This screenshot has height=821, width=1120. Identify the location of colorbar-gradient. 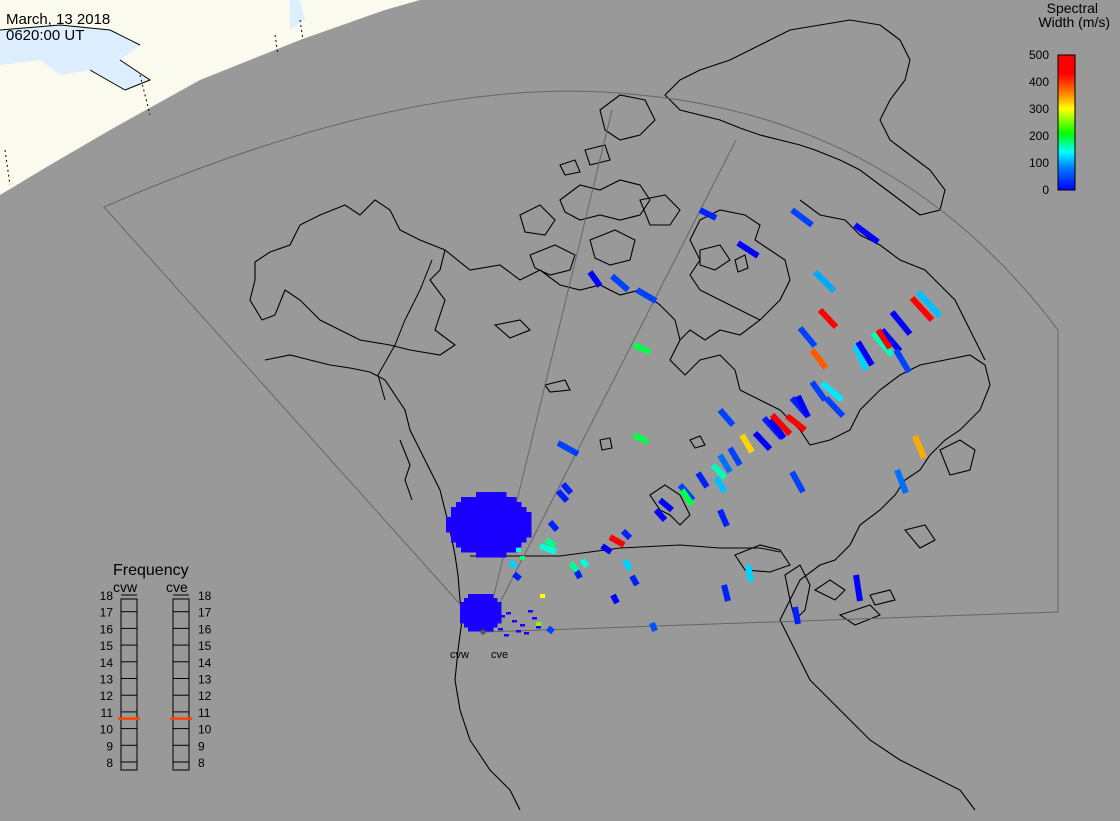
(1066, 122).